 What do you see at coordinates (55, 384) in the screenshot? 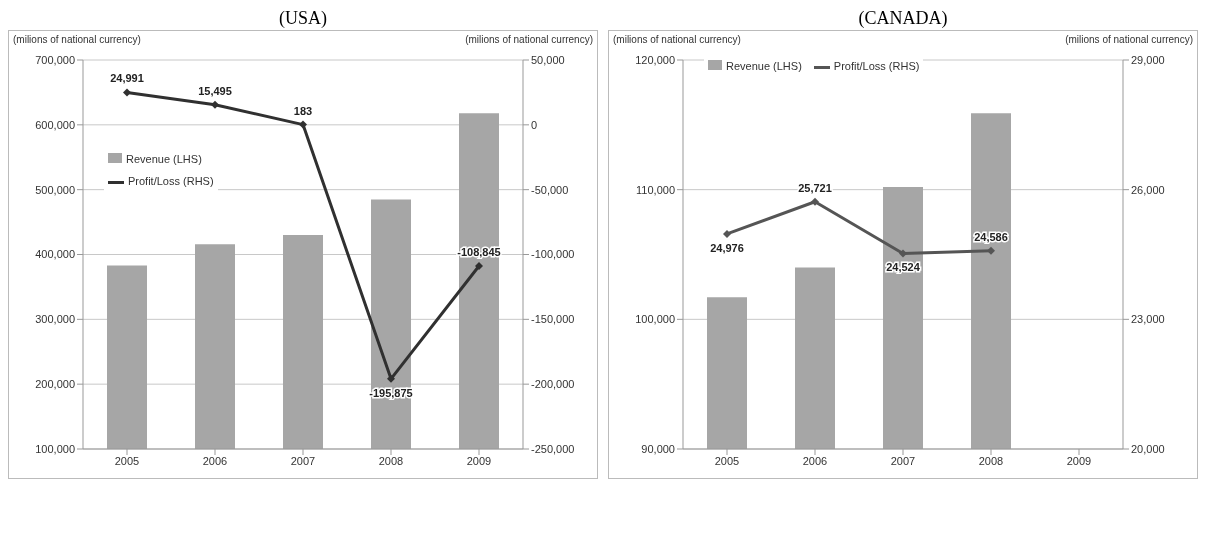
I see `y-tick-label: 200,000` at bounding box center [55, 384].